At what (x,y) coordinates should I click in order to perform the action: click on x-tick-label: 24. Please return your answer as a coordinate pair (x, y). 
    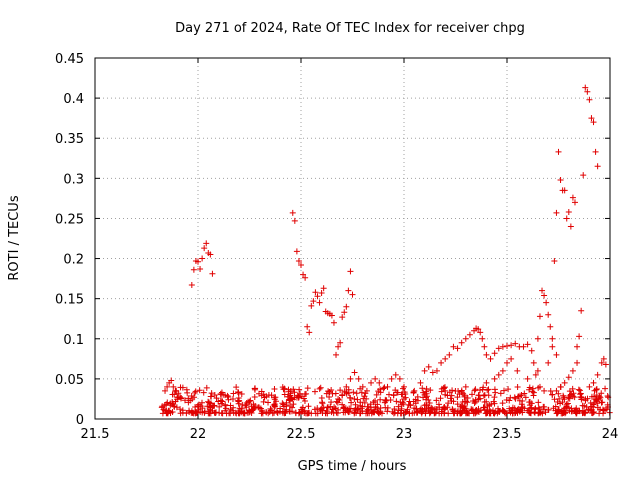
    Looking at the image, I should click on (610, 434).